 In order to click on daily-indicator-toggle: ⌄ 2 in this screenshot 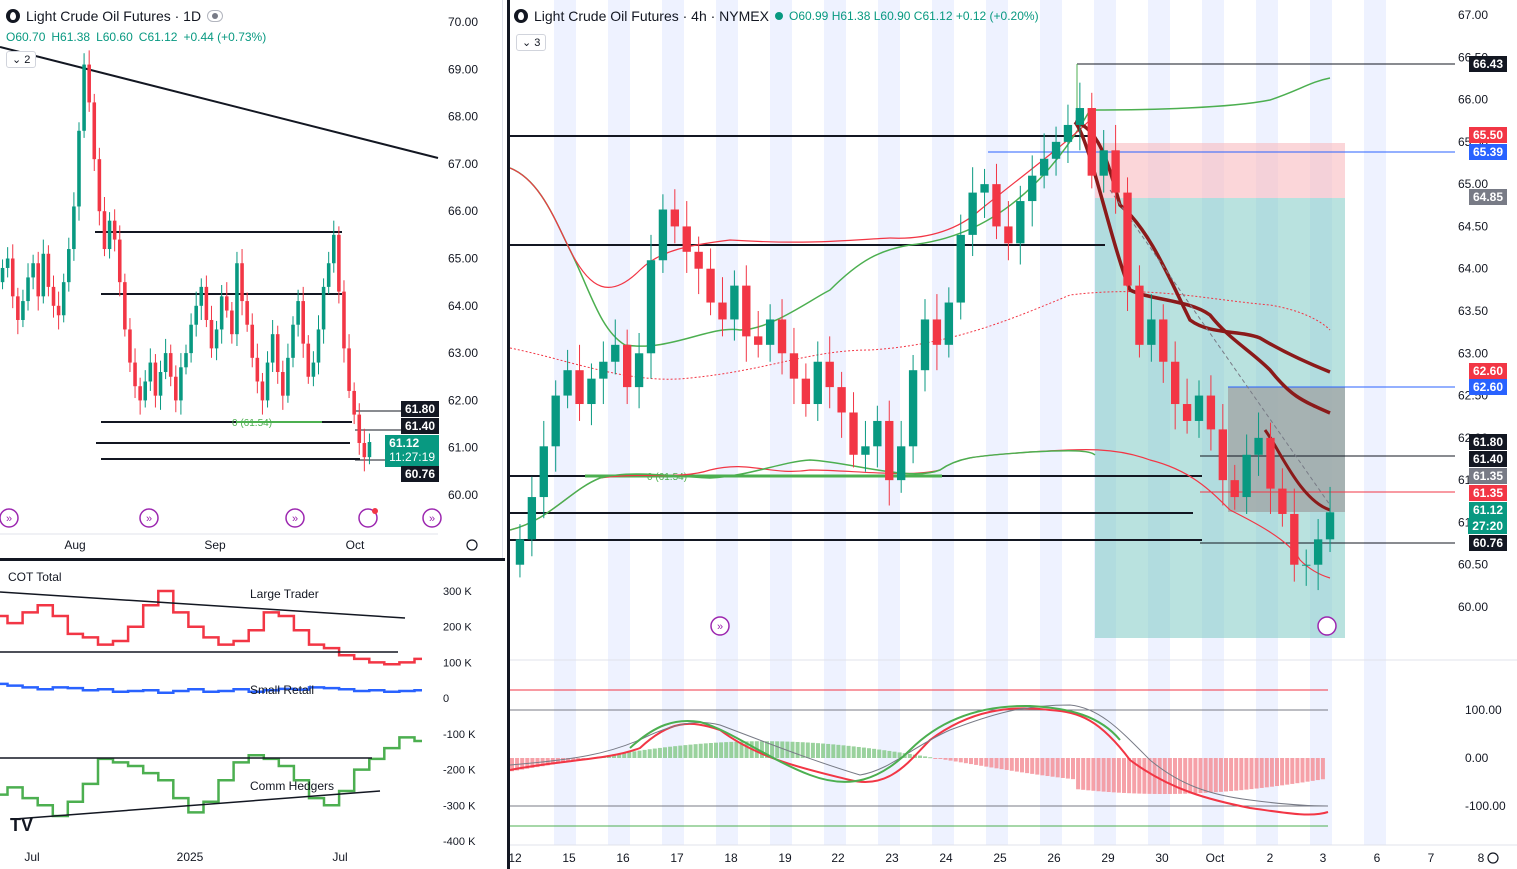, I will do `click(21, 59)`.